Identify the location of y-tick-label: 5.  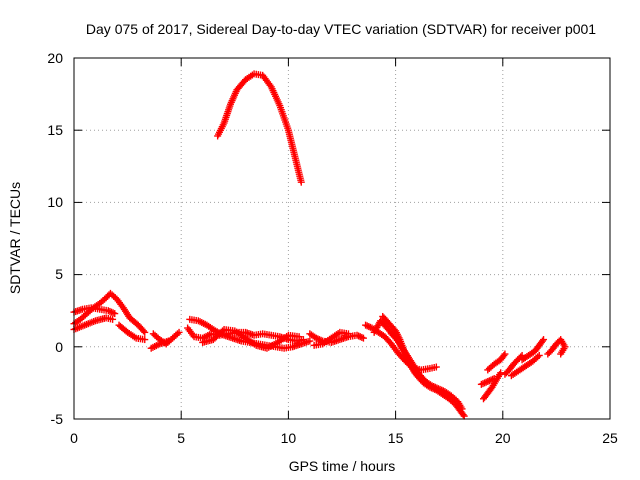
(59, 274).